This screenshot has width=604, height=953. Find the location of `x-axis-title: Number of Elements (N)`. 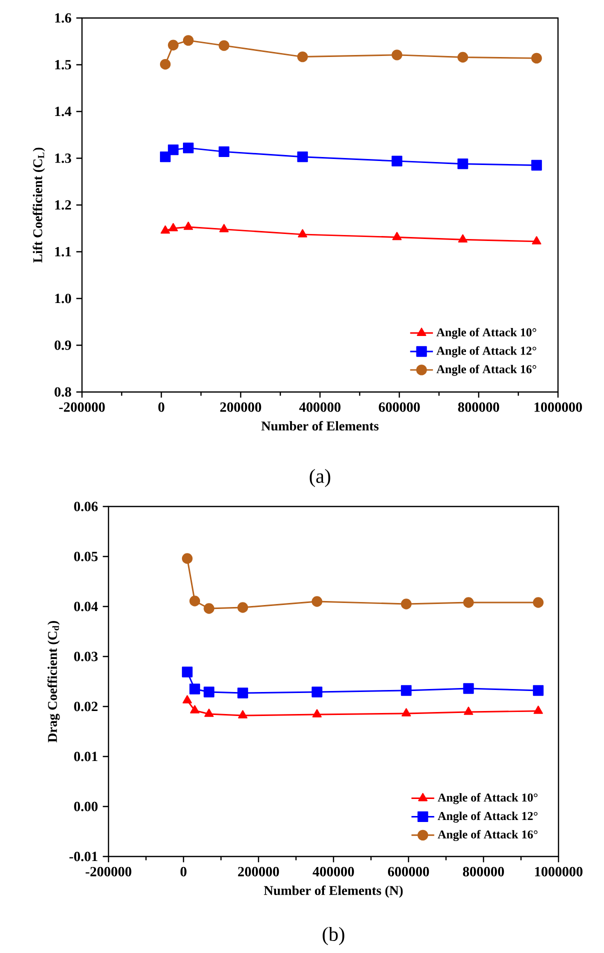

x-axis-title: Number of Elements (N) is located at coordinates (333, 892).